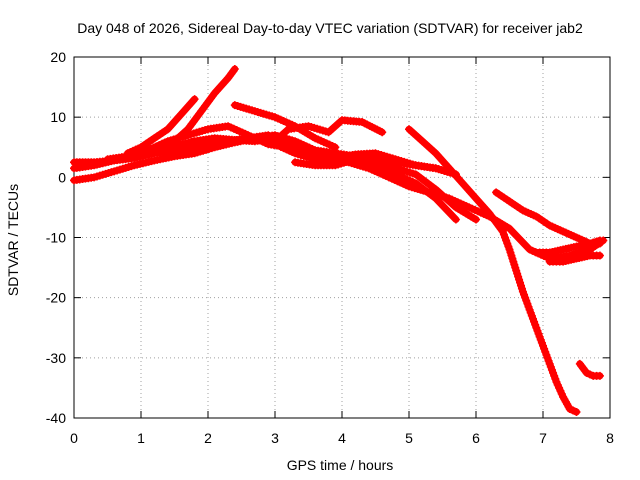 Image resolution: width=640 pixels, height=480 pixels. I want to click on y-axis-label: SDTVAR / TECUs, so click(13, 240).